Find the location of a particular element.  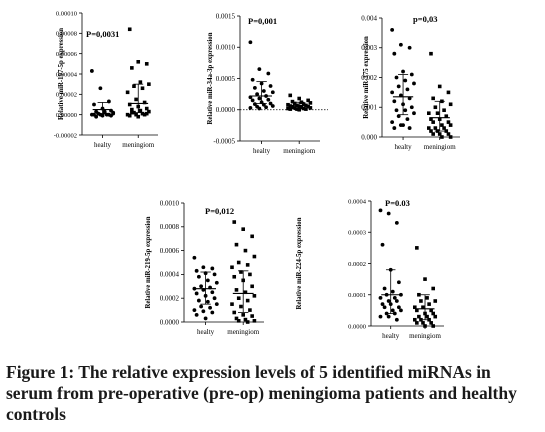

y-tick-label: 0.004 is located at coordinates (369, 18).